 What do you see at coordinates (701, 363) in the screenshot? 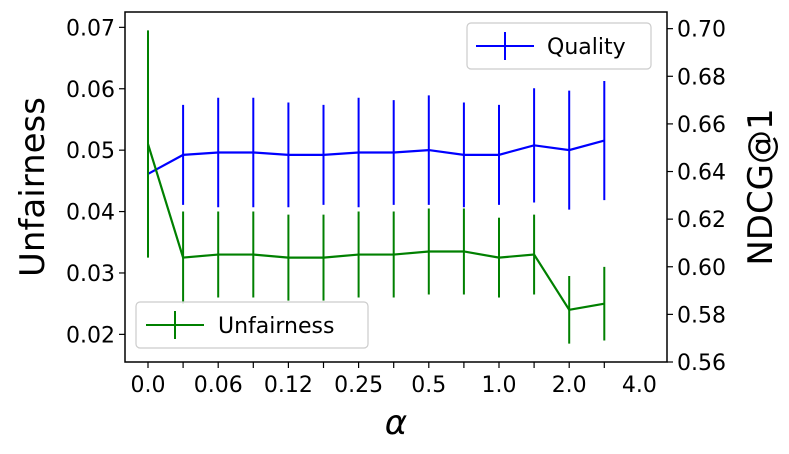
I see `right-y-tick-label: 0.56` at bounding box center [701, 363].